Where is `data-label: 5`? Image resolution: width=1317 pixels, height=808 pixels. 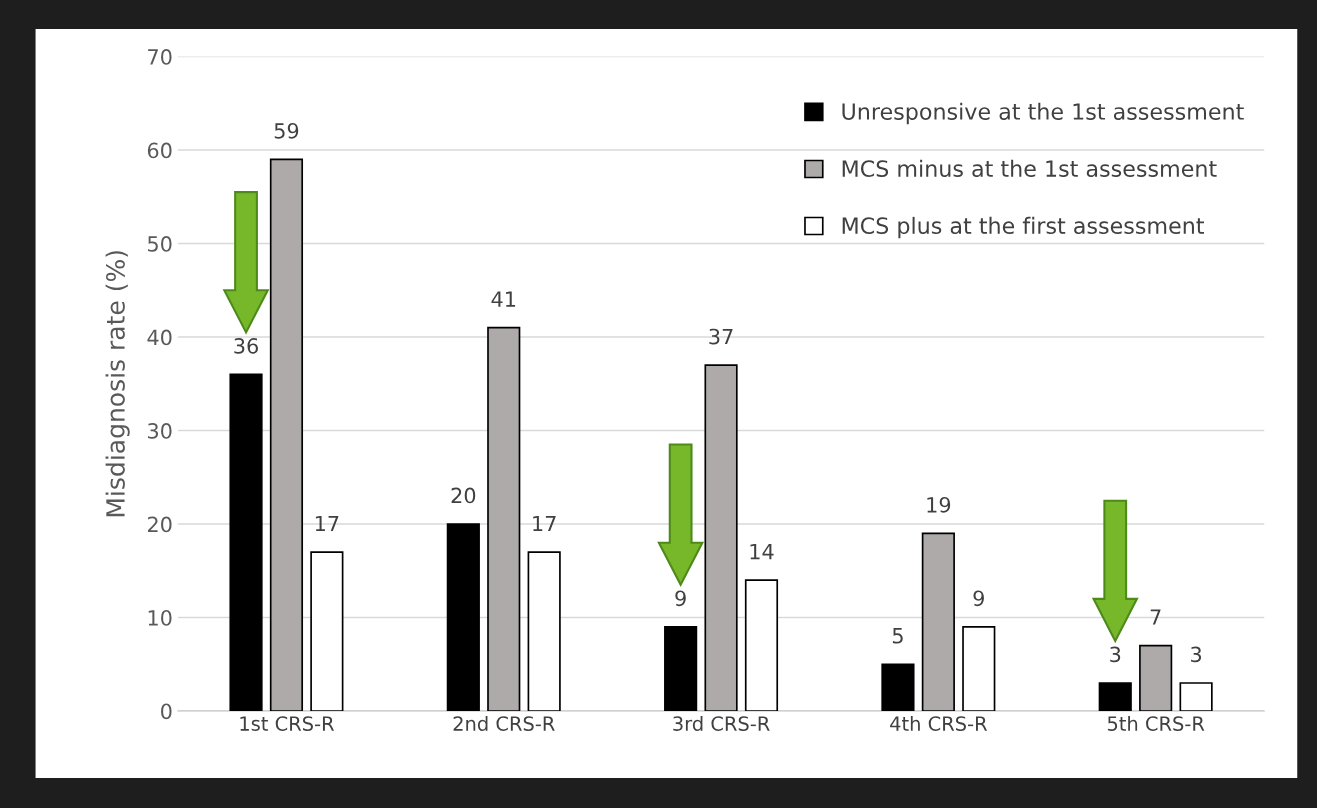
data-label: 5 is located at coordinates (897, 636).